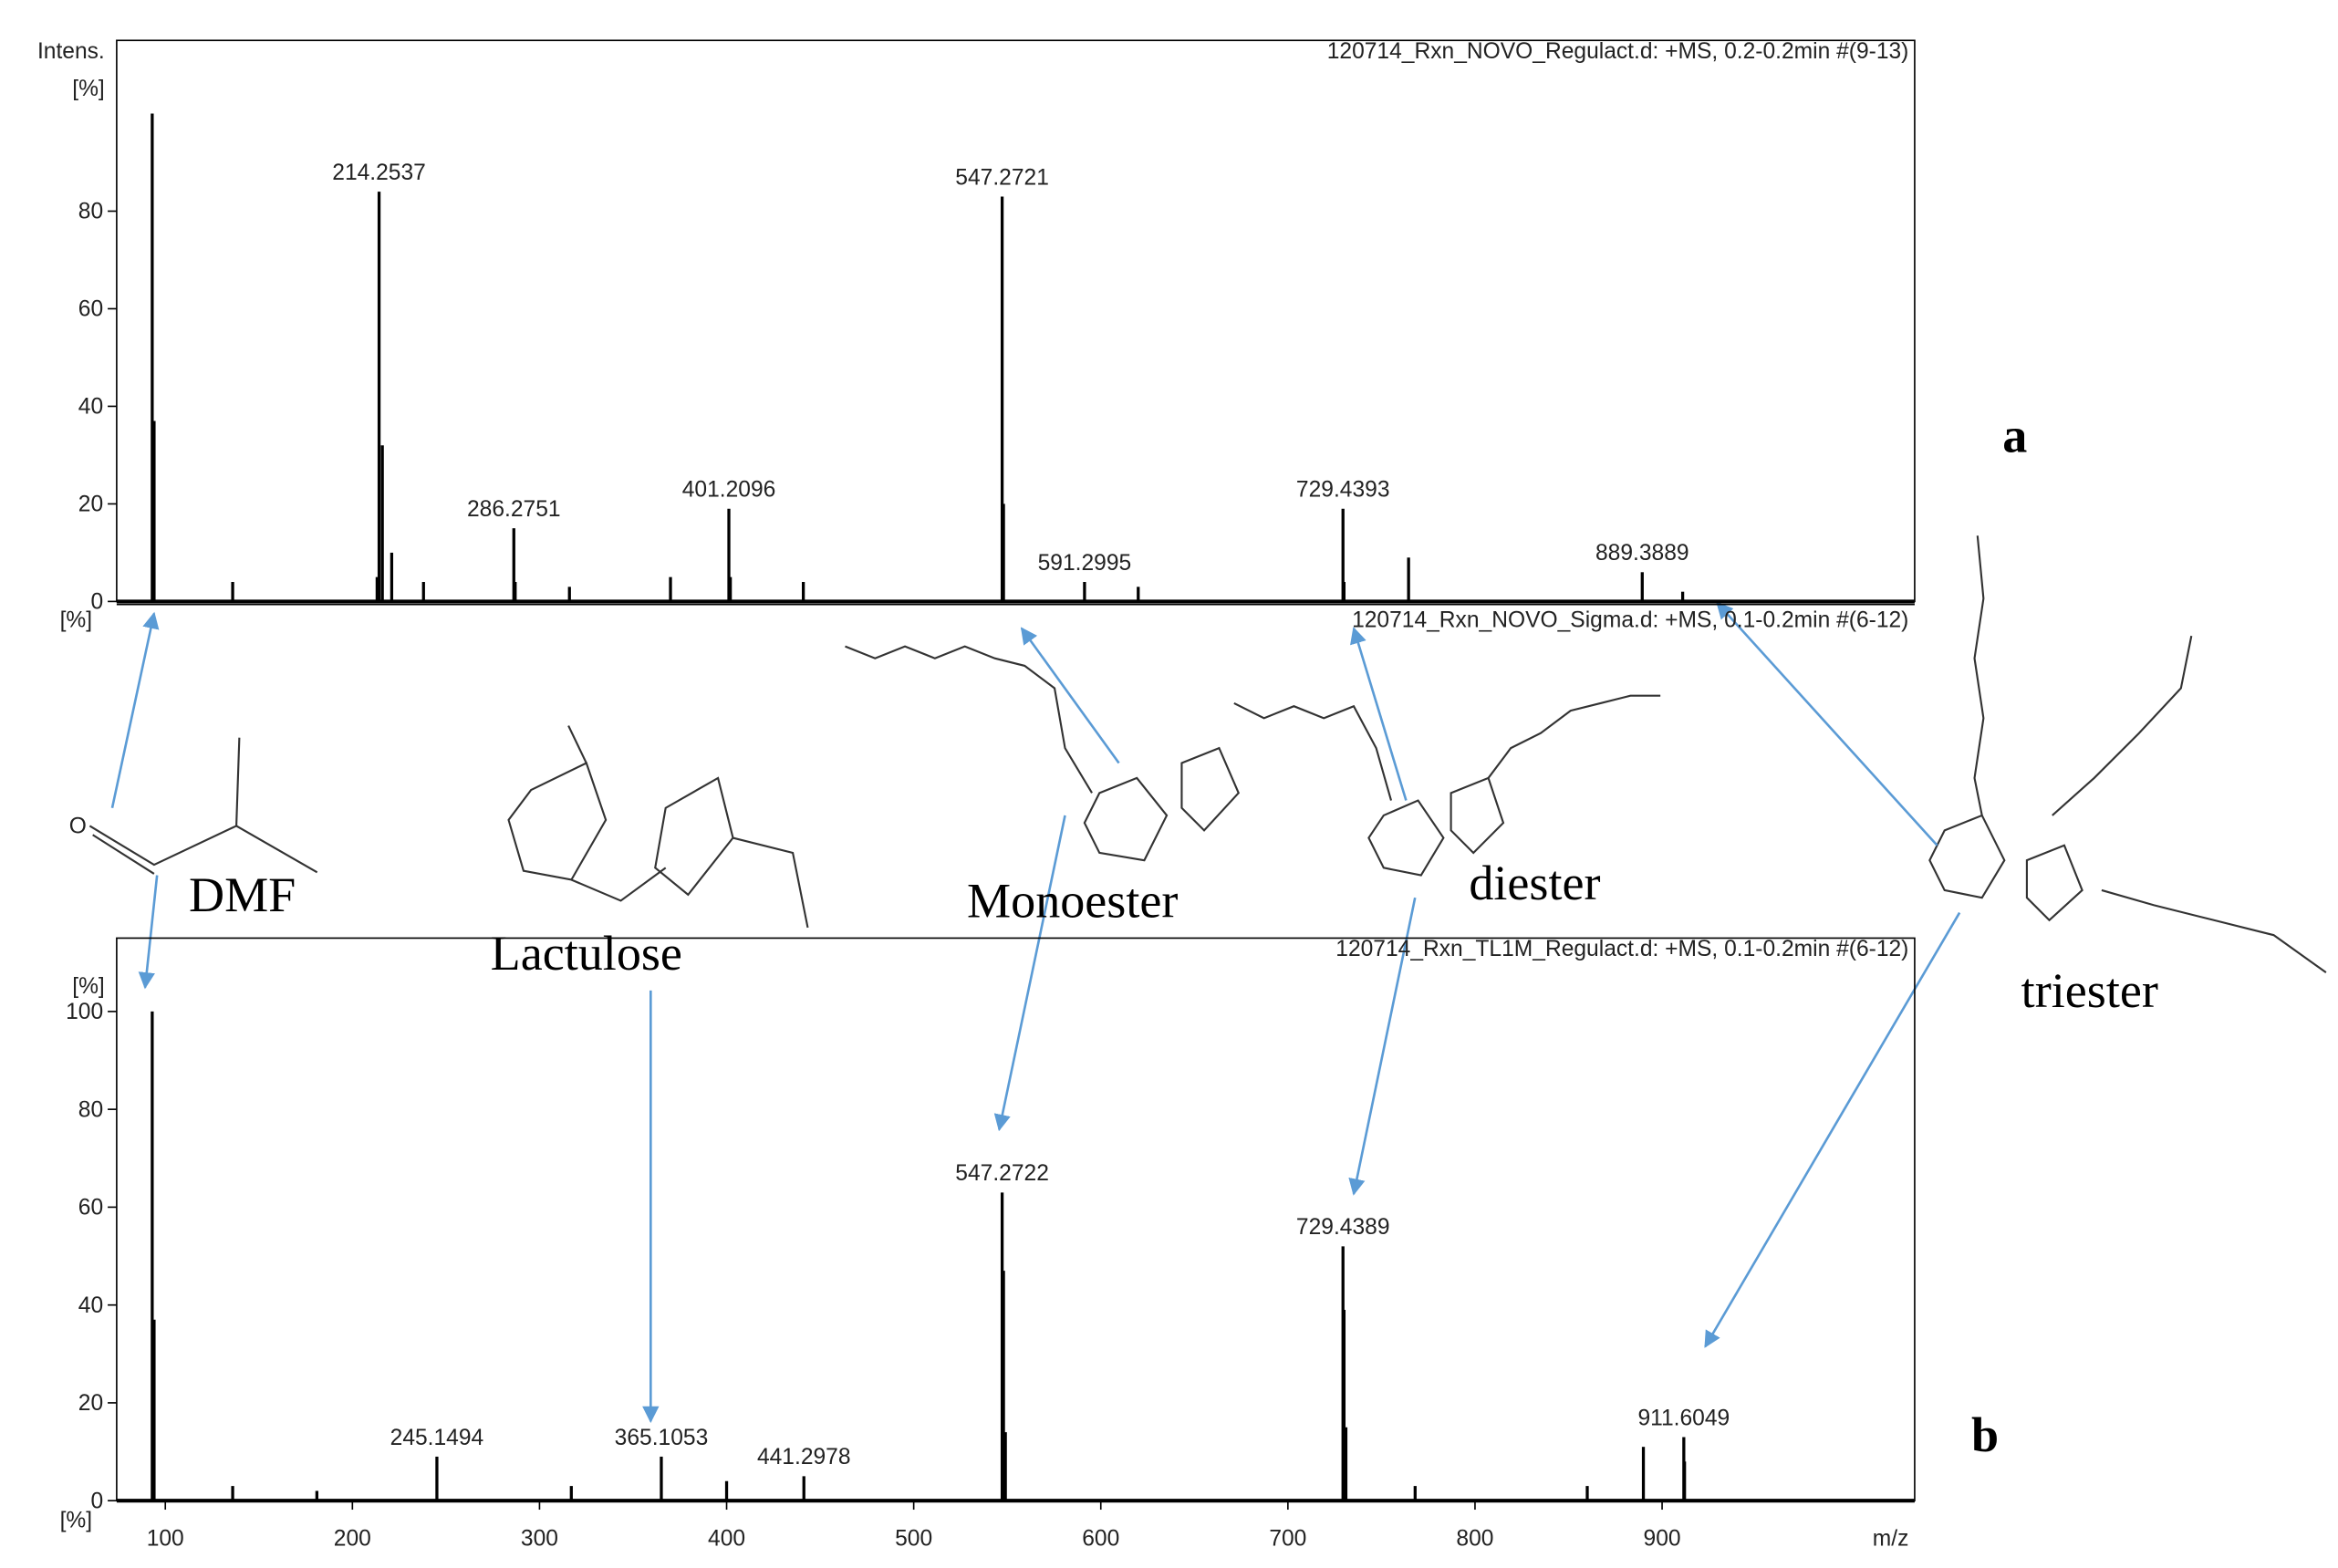  I want to click on structure-label: Lactulose, so click(586, 954).